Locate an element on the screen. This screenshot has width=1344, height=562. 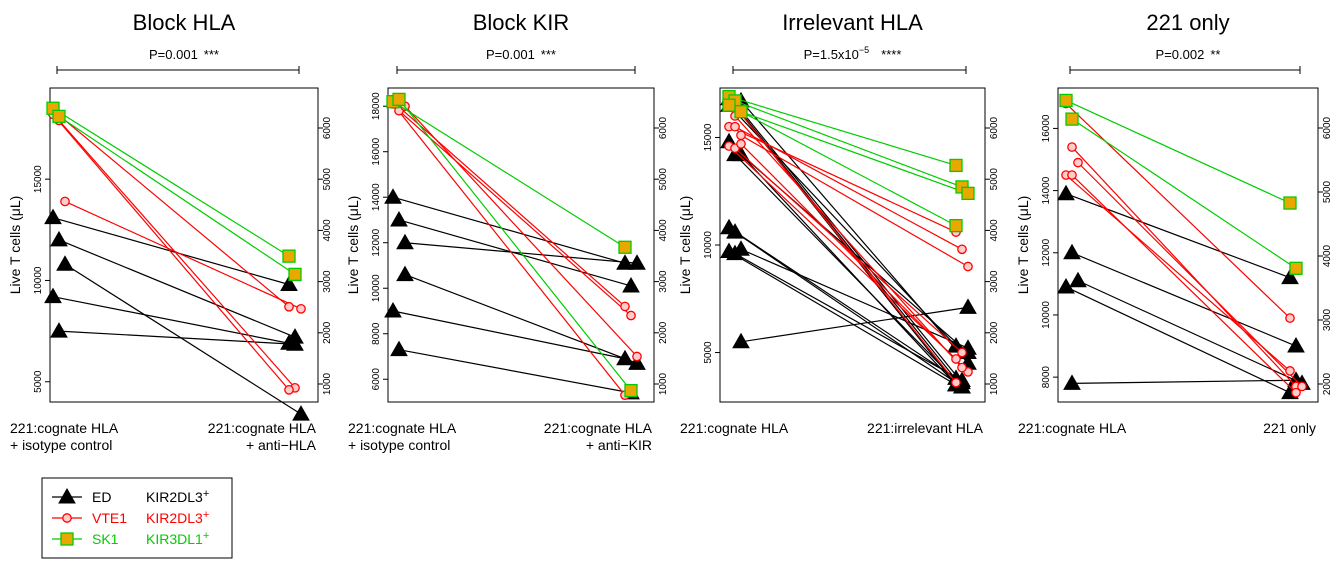
x-tick-label: 221:irrelevant HLA is located at coordinates (925, 428).